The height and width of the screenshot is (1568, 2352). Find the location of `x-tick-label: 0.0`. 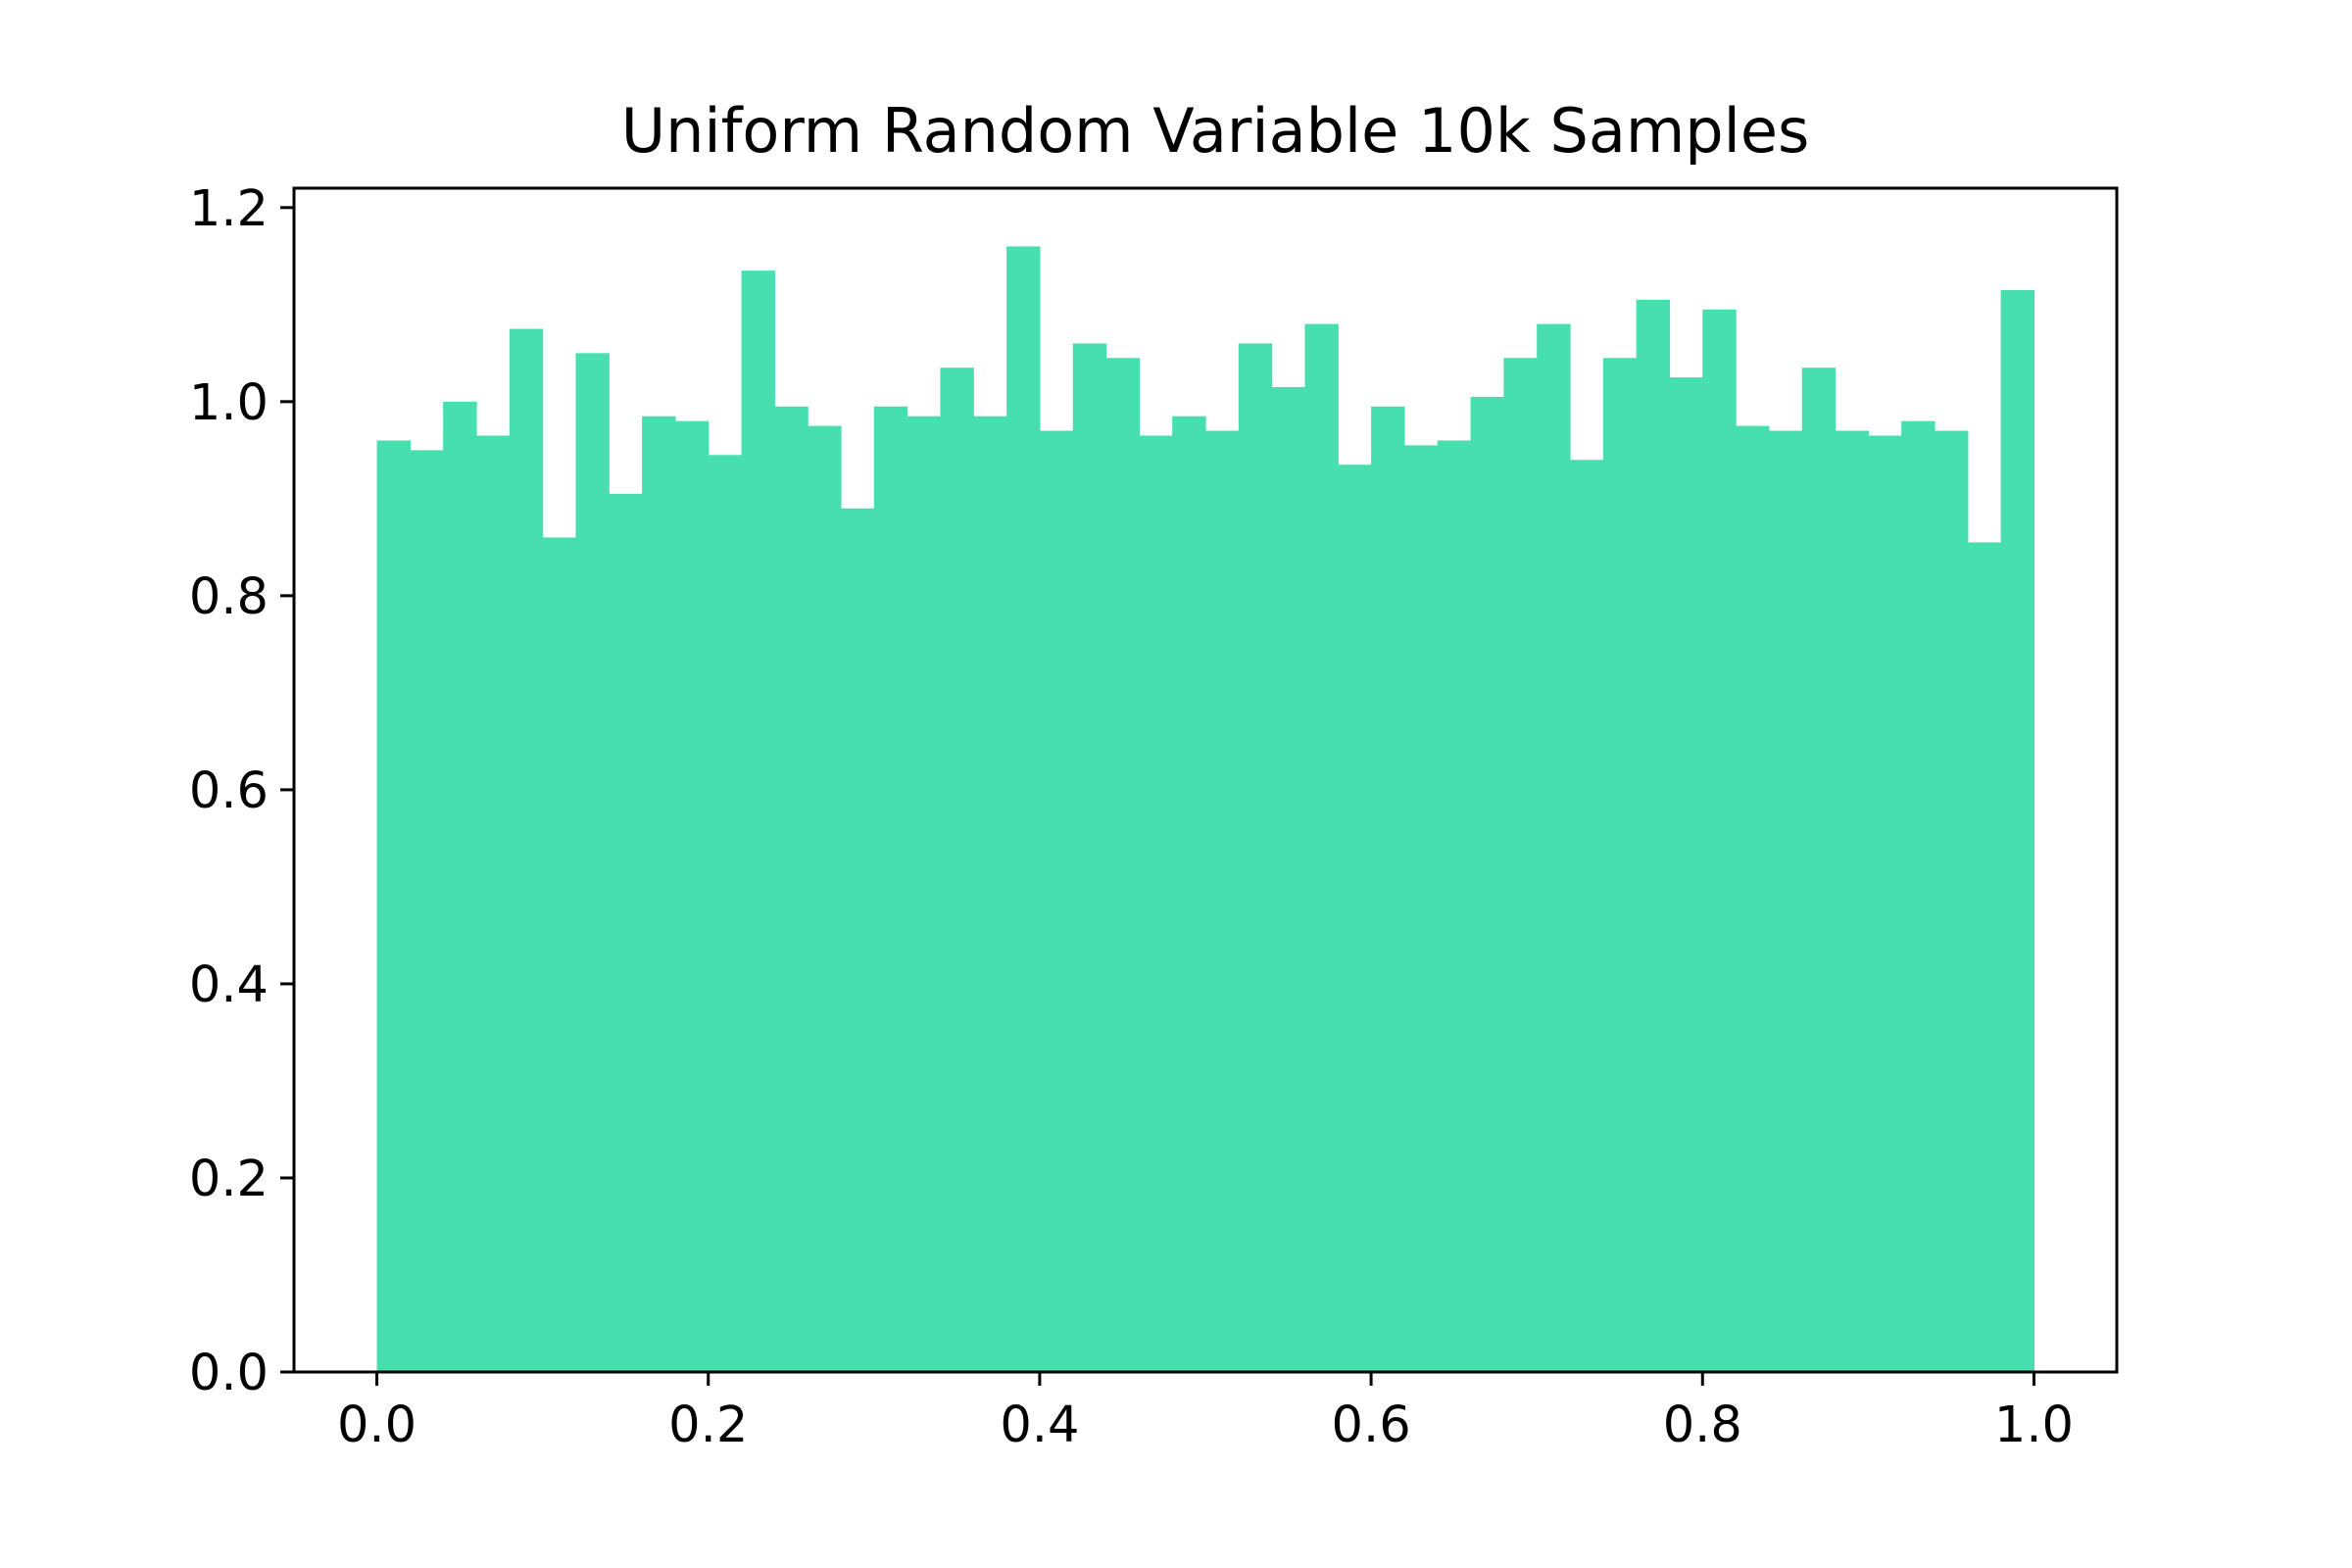

x-tick-label: 0.0 is located at coordinates (376, 1425).